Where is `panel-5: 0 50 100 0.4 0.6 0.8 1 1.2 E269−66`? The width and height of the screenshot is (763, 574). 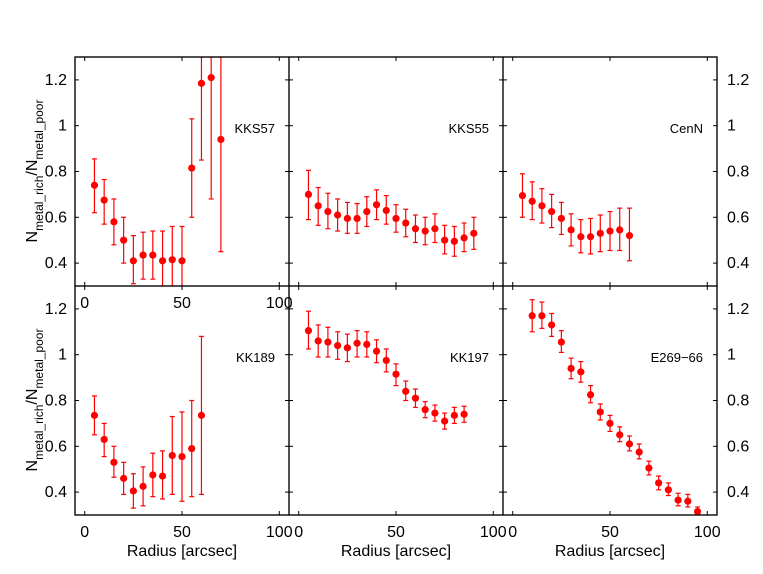
panel-5: 0 50 100 0.4 0.6 0.8 1 1.2 E269−66 is located at coordinates (625, 413).